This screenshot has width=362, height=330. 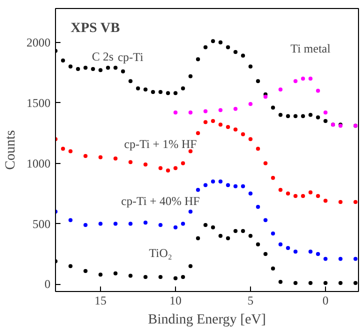 I want to click on y-tick-label: 1000, so click(x=38, y=163).